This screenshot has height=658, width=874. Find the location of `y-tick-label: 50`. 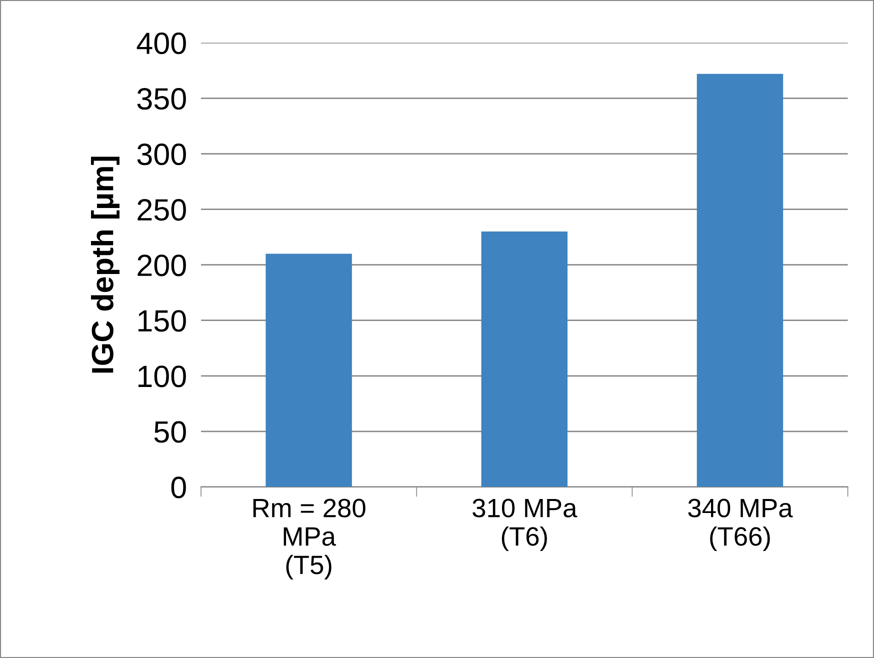

y-tick-label: 50 is located at coordinates (170, 432).